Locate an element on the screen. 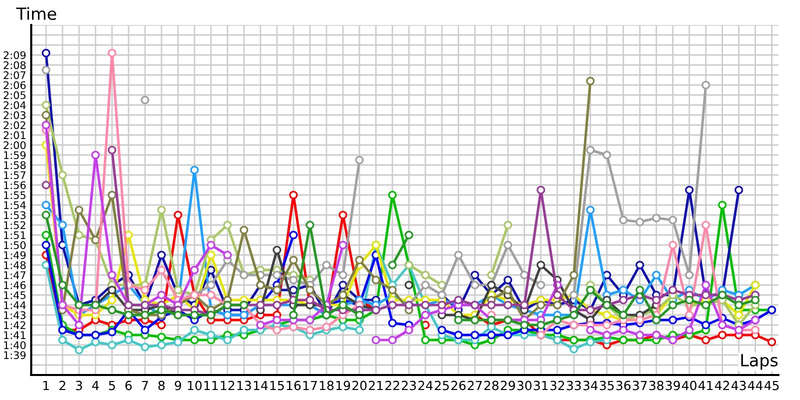 The height and width of the screenshot is (400, 800). y-tick-label: 1:49 is located at coordinates (15, 255).